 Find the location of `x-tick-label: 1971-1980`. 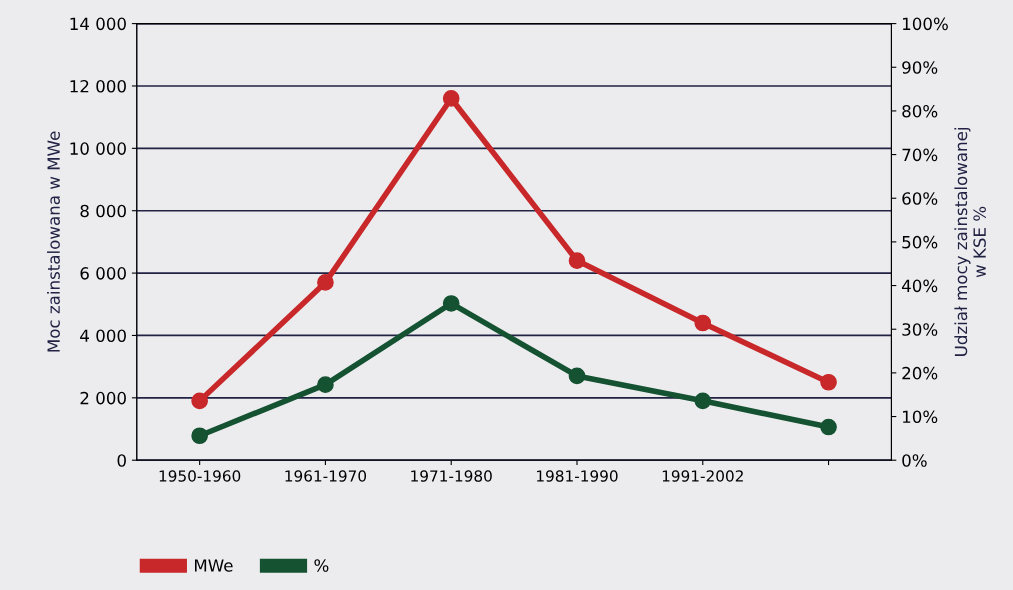

x-tick-label: 1971-1980 is located at coordinates (451, 476).